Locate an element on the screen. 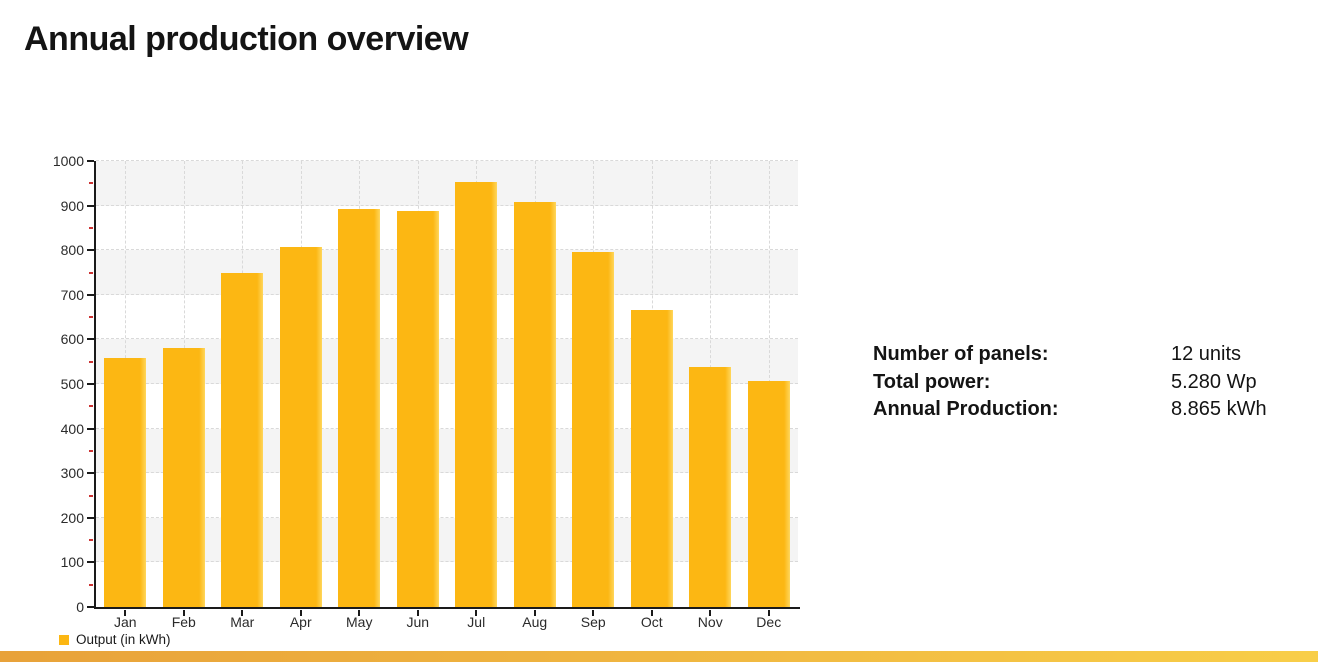 Image resolution: width=1318 pixels, height=662 pixels. y-tick-label: 0 is located at coordinates (80, 607).